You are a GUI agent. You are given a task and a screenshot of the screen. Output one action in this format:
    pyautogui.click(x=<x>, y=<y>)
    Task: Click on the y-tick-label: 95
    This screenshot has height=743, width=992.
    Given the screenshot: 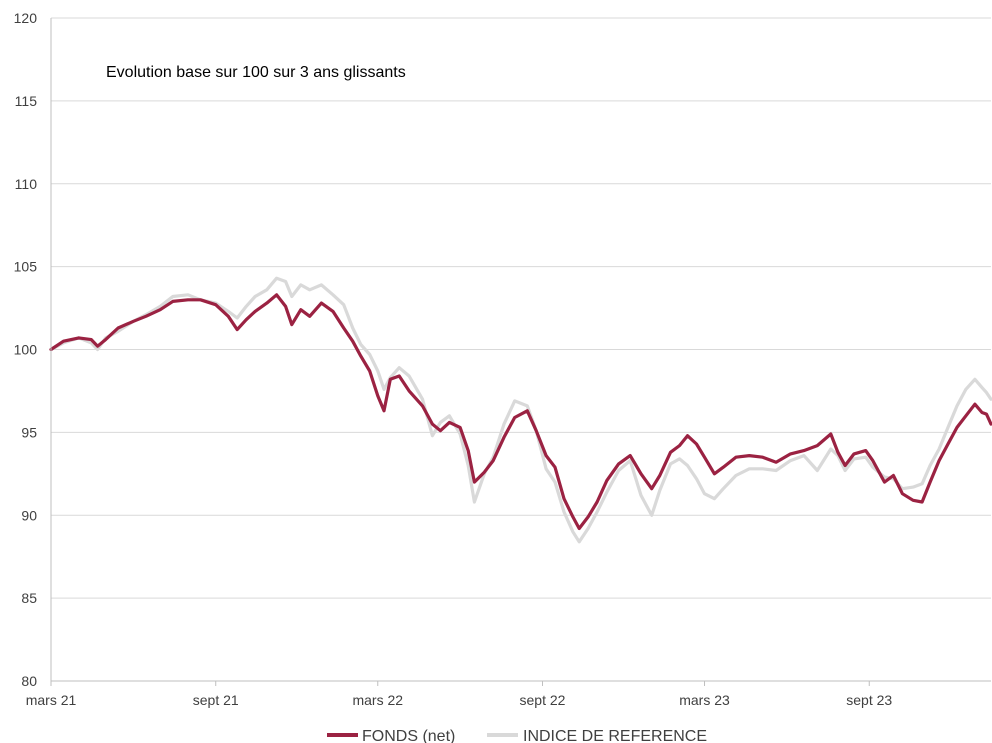 What is the action you would take?
    pyautogui.click(x=29, y=432)
    